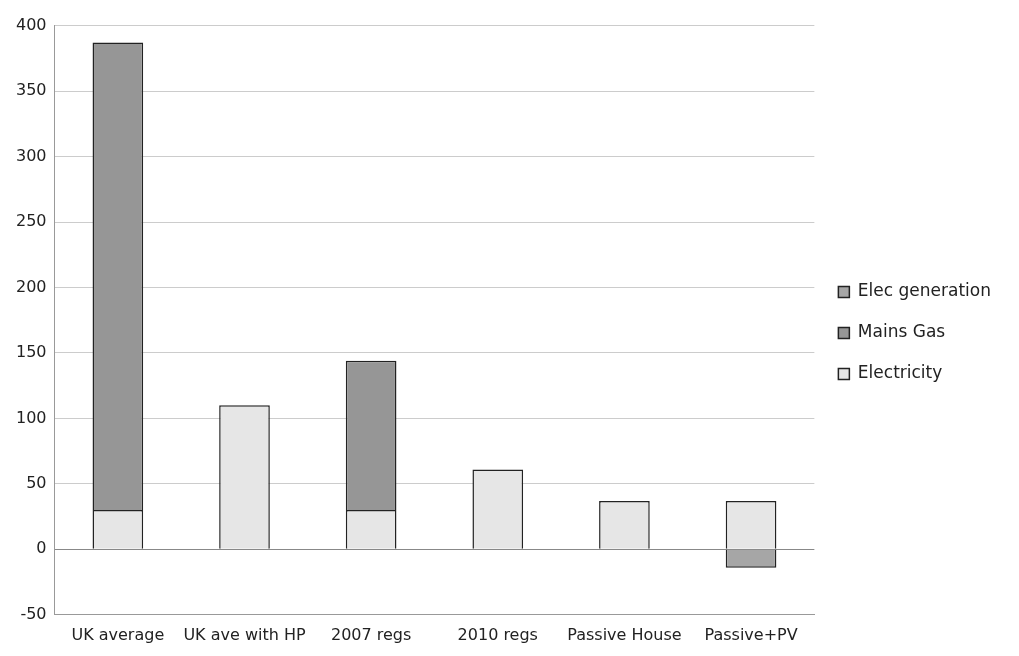 The height and width of the screenshot is (656, 1019). I want to click on legend-label: Electricity, so click(900, 372).